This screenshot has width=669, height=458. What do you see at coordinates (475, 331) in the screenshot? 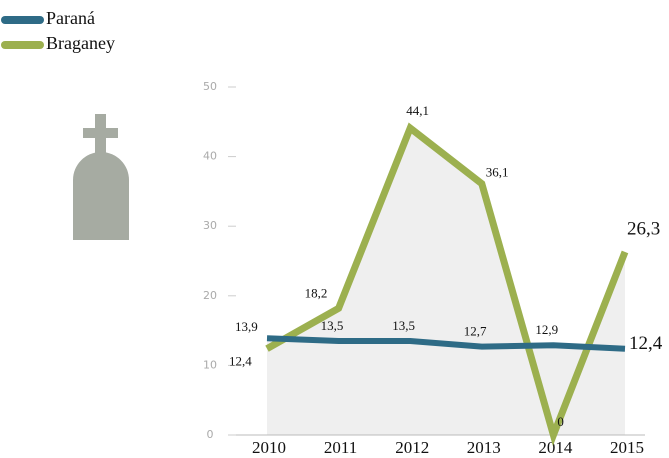
I see `value-label: 12,7` at bounding box center [475, 331].